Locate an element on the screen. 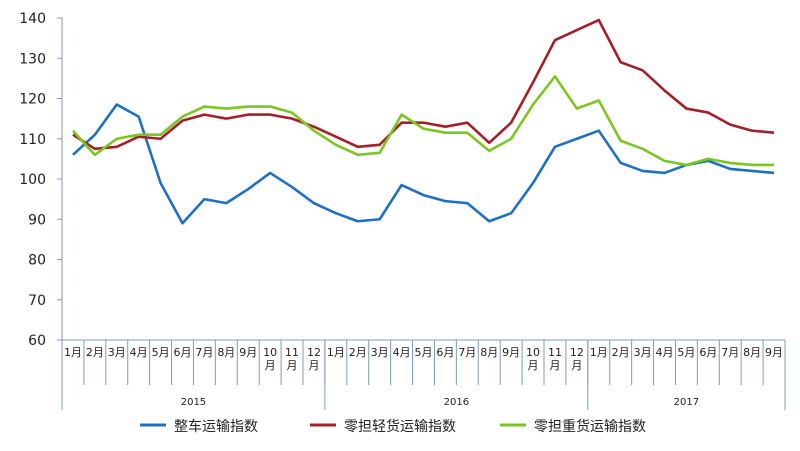  group-label: 2016 is located at coordinates (456, 402).